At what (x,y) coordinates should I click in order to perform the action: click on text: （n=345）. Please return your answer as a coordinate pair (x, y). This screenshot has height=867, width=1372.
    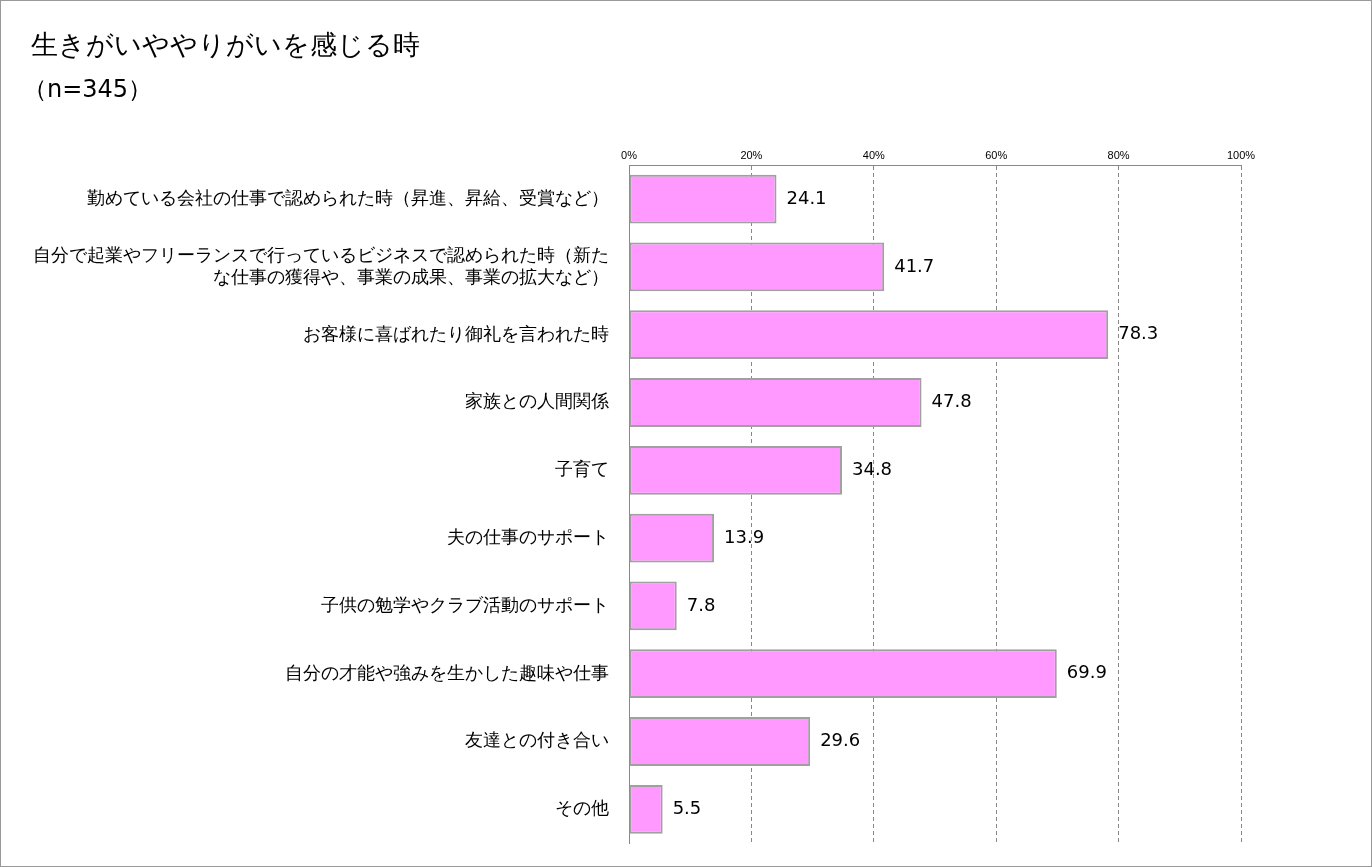
    Looking at the image, I should click on (88, 89).